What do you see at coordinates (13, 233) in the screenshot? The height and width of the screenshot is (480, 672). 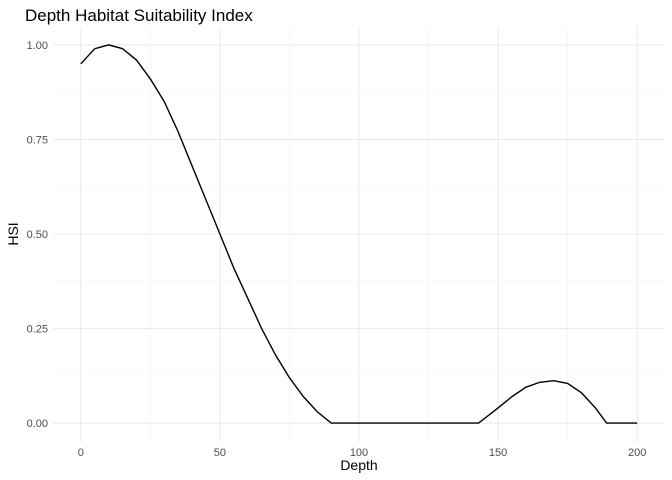 I see `y-axis-label: HSI` at bounding box center [13, 233].